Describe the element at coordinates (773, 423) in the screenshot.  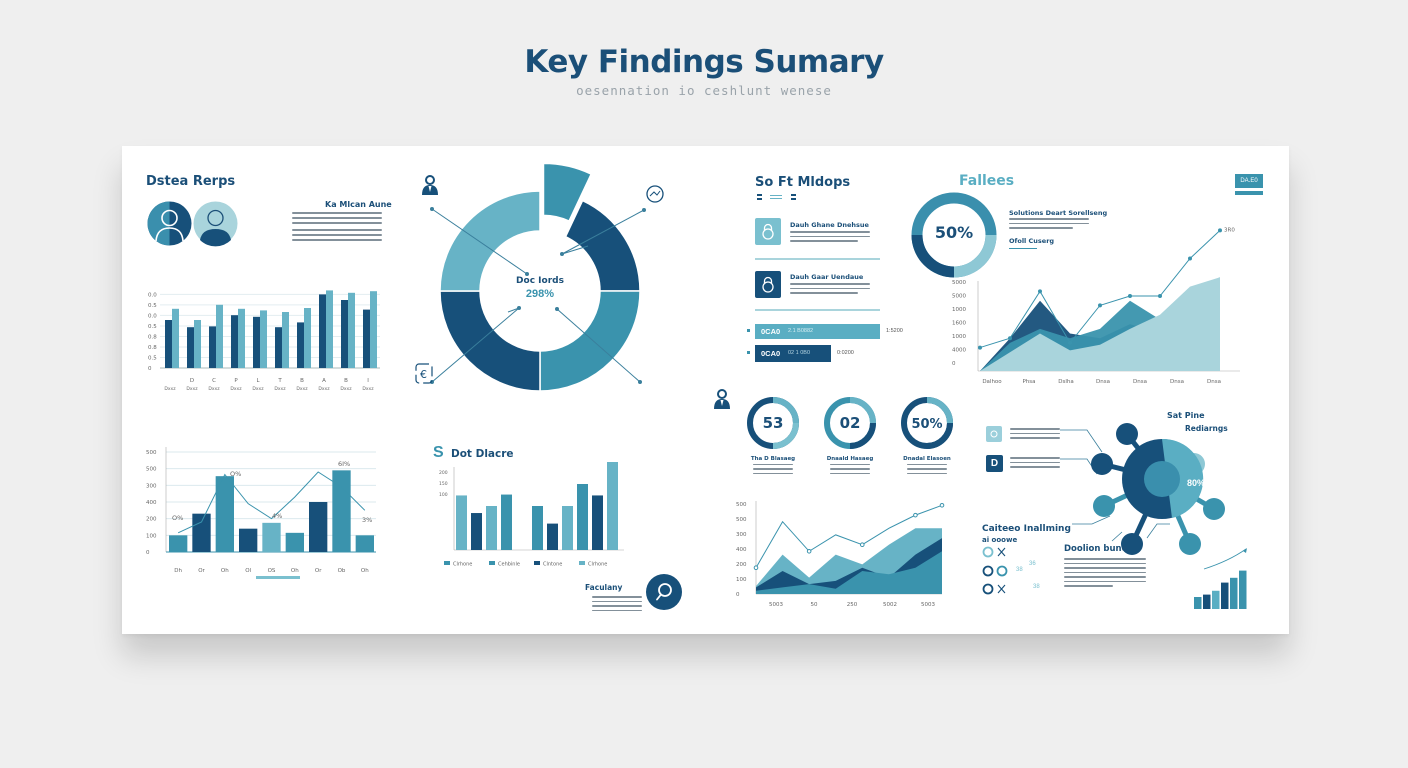
I see `svg-text: 53` at that location.